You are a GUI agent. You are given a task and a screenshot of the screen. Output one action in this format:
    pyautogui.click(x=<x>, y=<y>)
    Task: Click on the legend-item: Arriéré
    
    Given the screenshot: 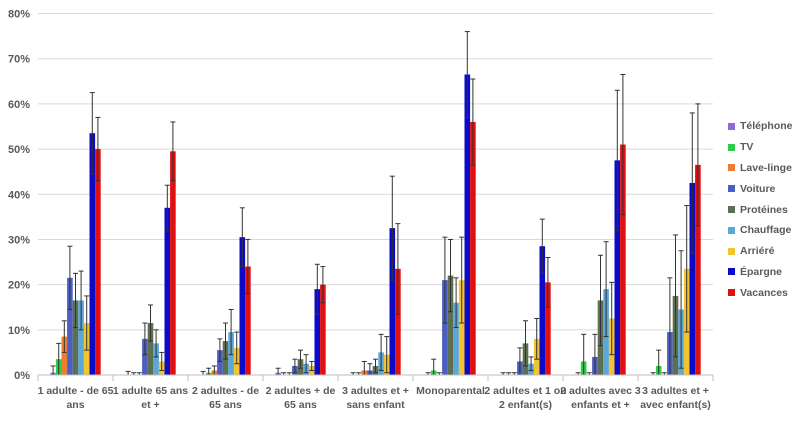 What is the action you would take?
    pyautogui.click(x=764, y=251)
    